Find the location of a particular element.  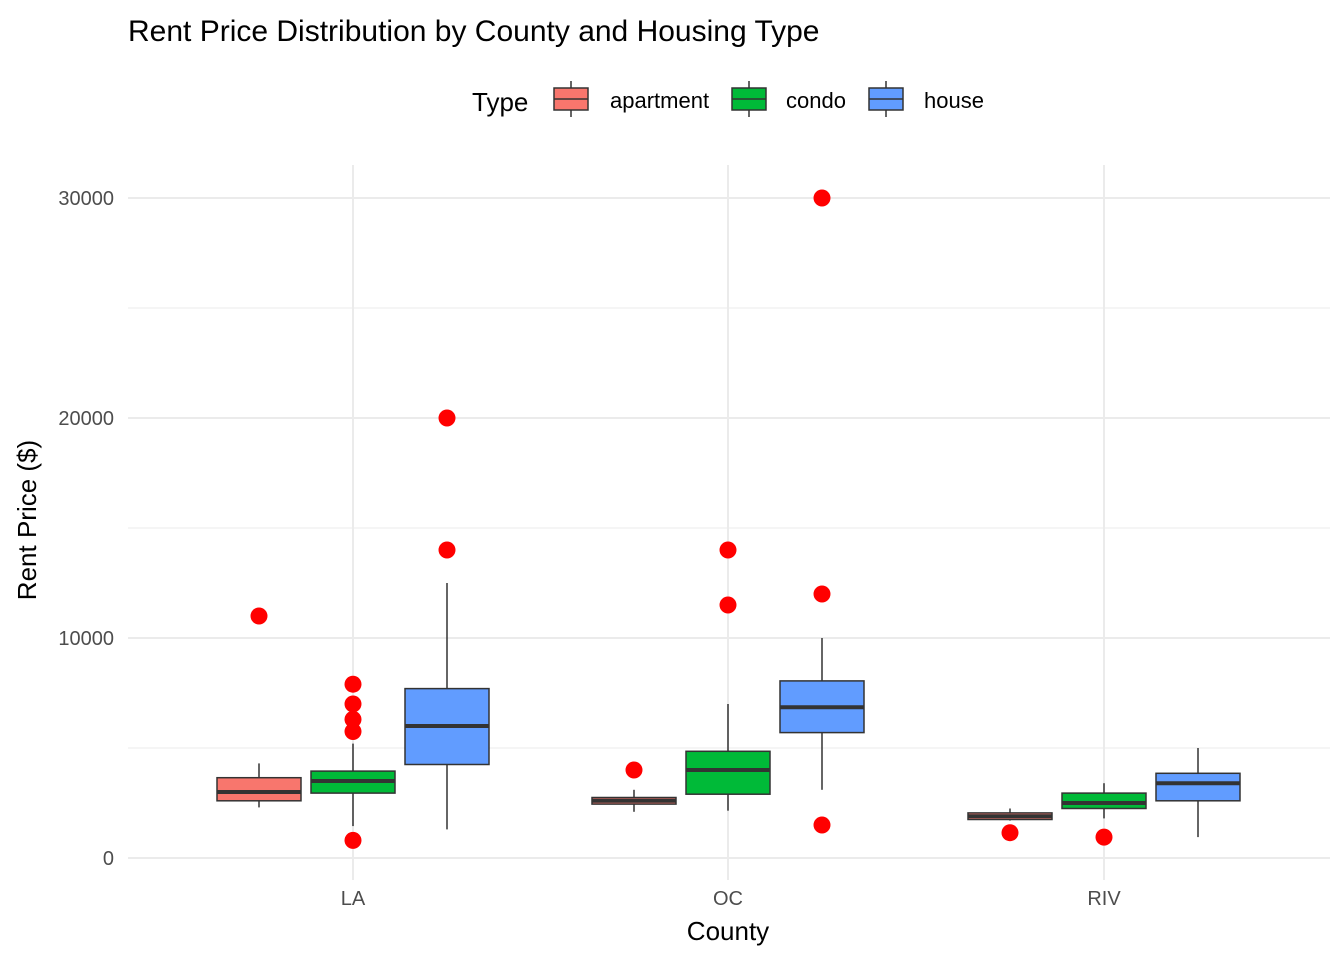

x-tick-label: LA is located at coordinates (353, 899).